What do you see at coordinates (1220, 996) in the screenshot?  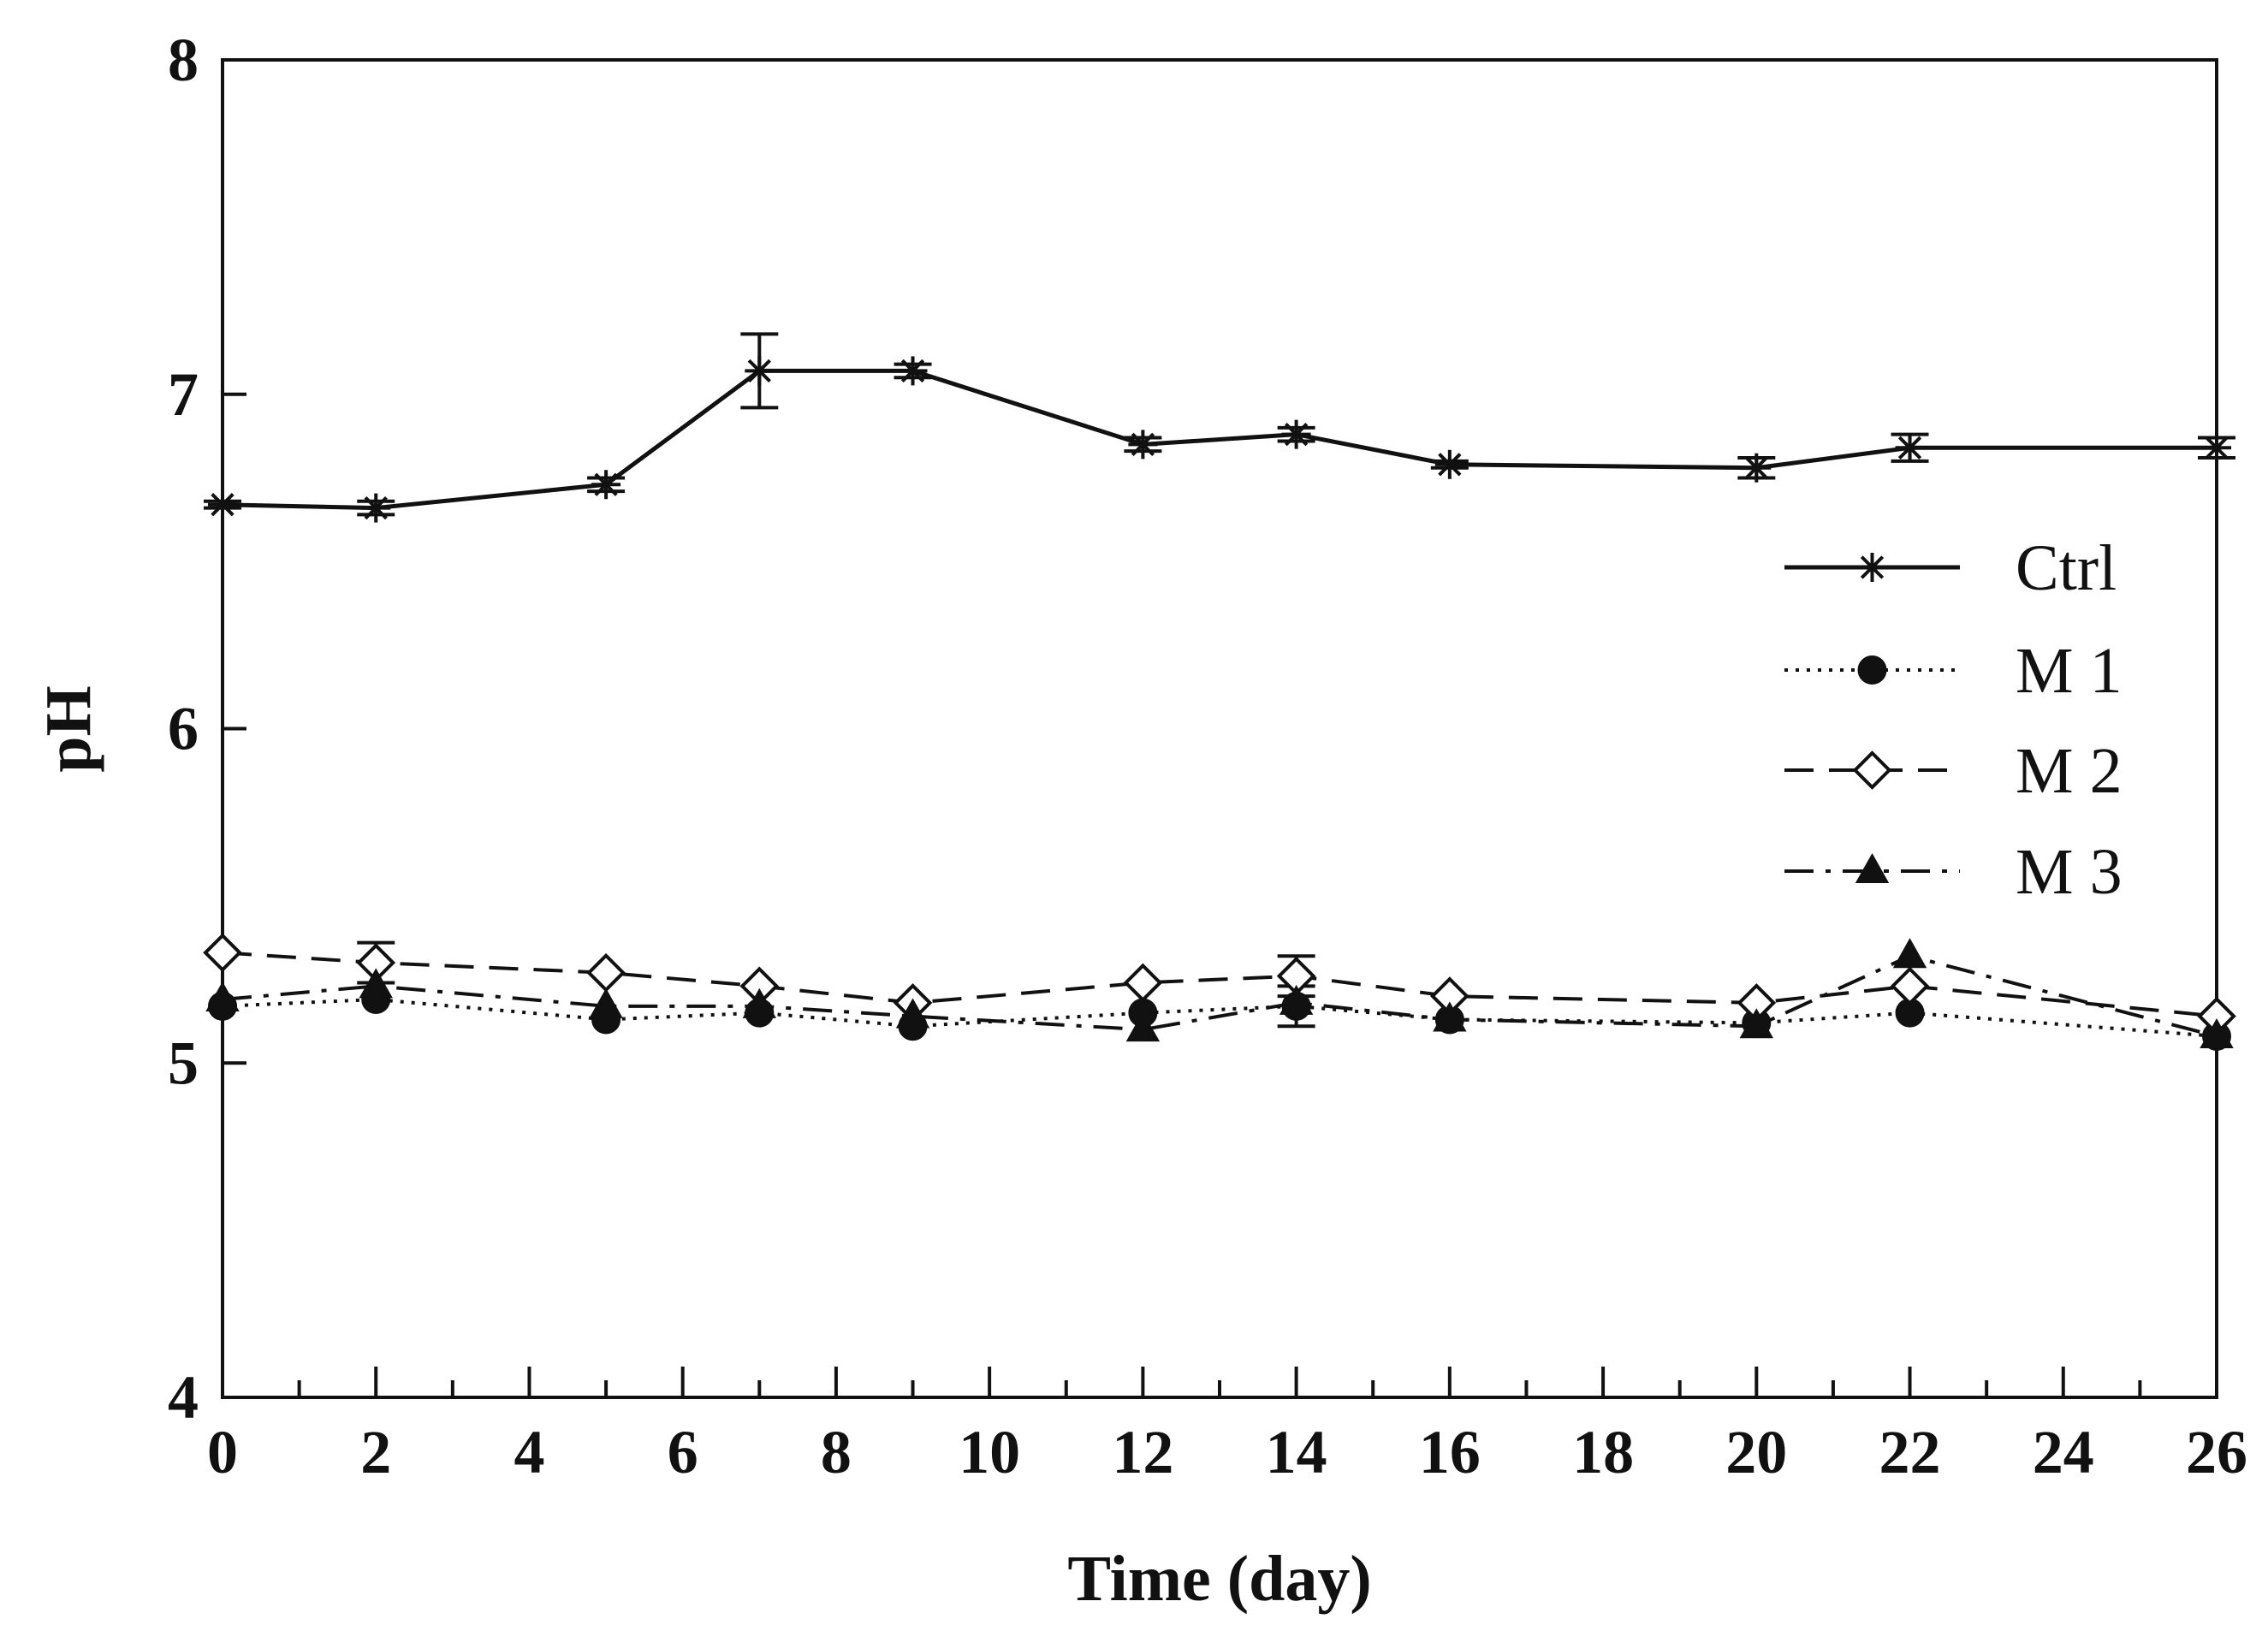 I see `series-line` at bounding box center [1220, 996].